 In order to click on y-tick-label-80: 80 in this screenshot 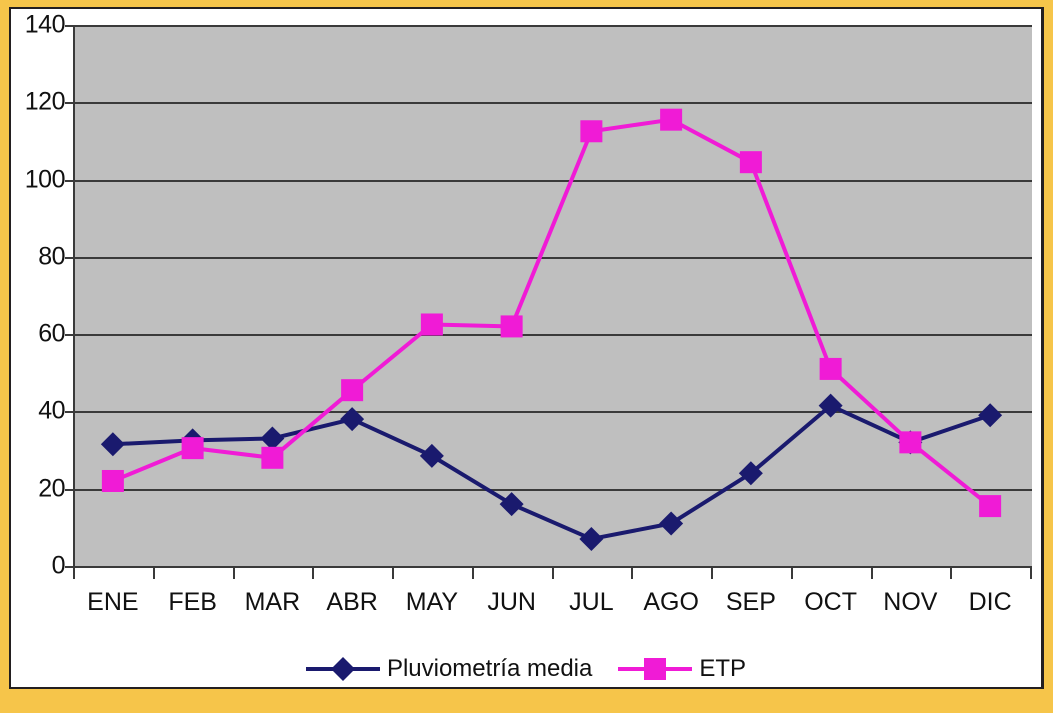, I will do `click(51, 256)`.